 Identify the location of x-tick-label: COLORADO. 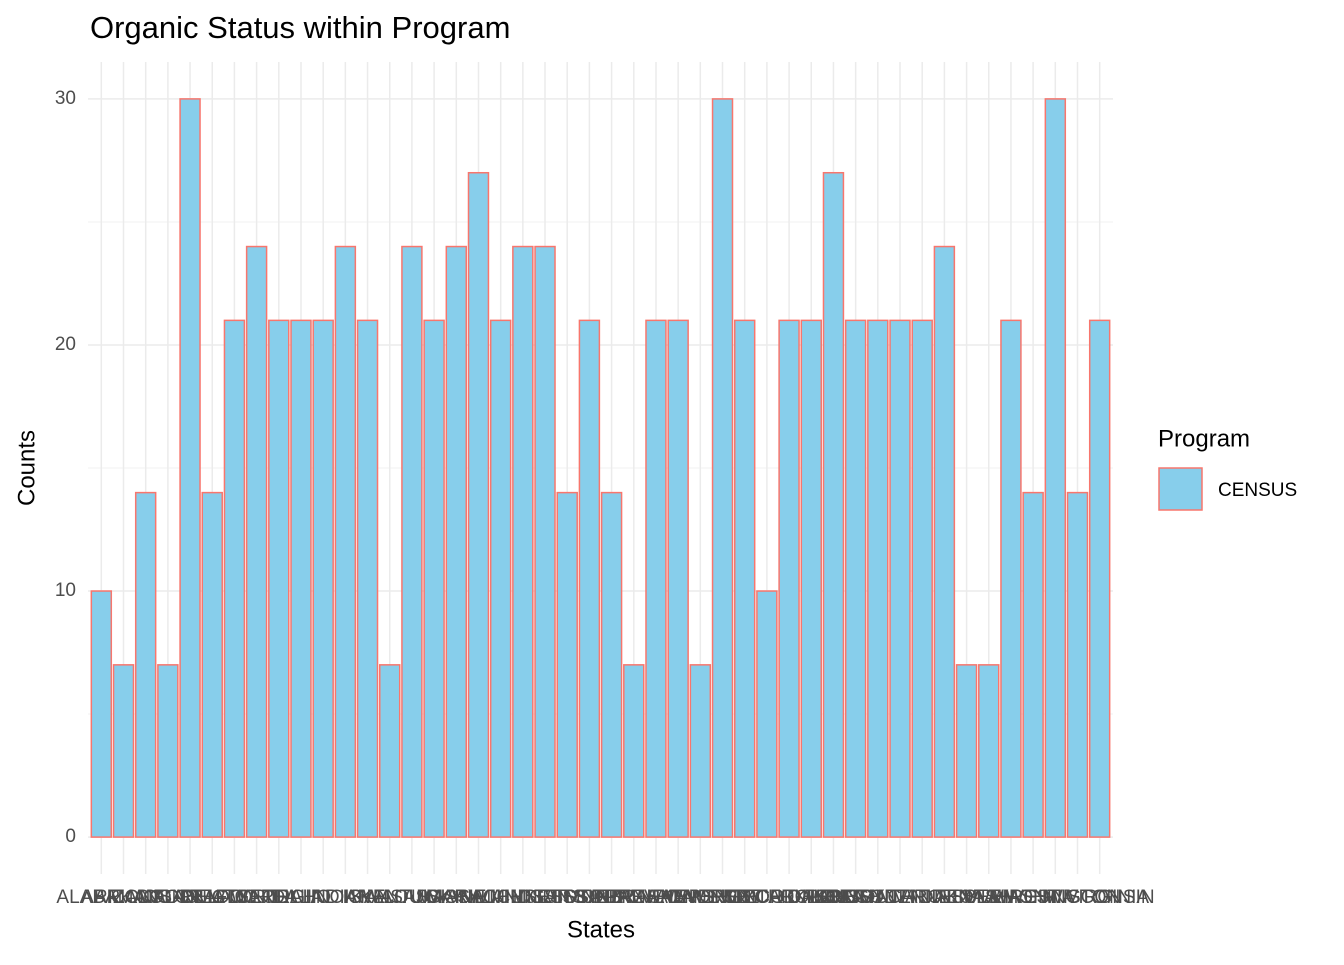
(190, 897).